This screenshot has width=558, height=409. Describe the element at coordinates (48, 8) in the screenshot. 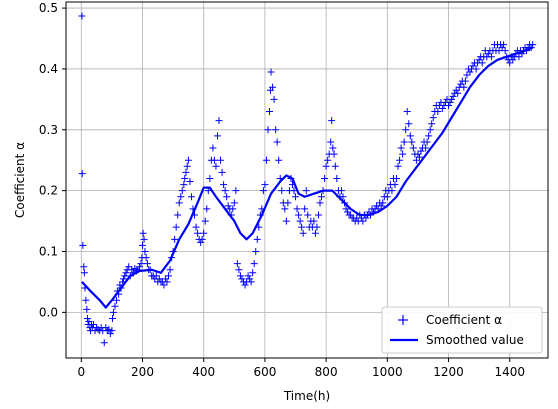

I see `y-tick-label: 0.5` at that location.